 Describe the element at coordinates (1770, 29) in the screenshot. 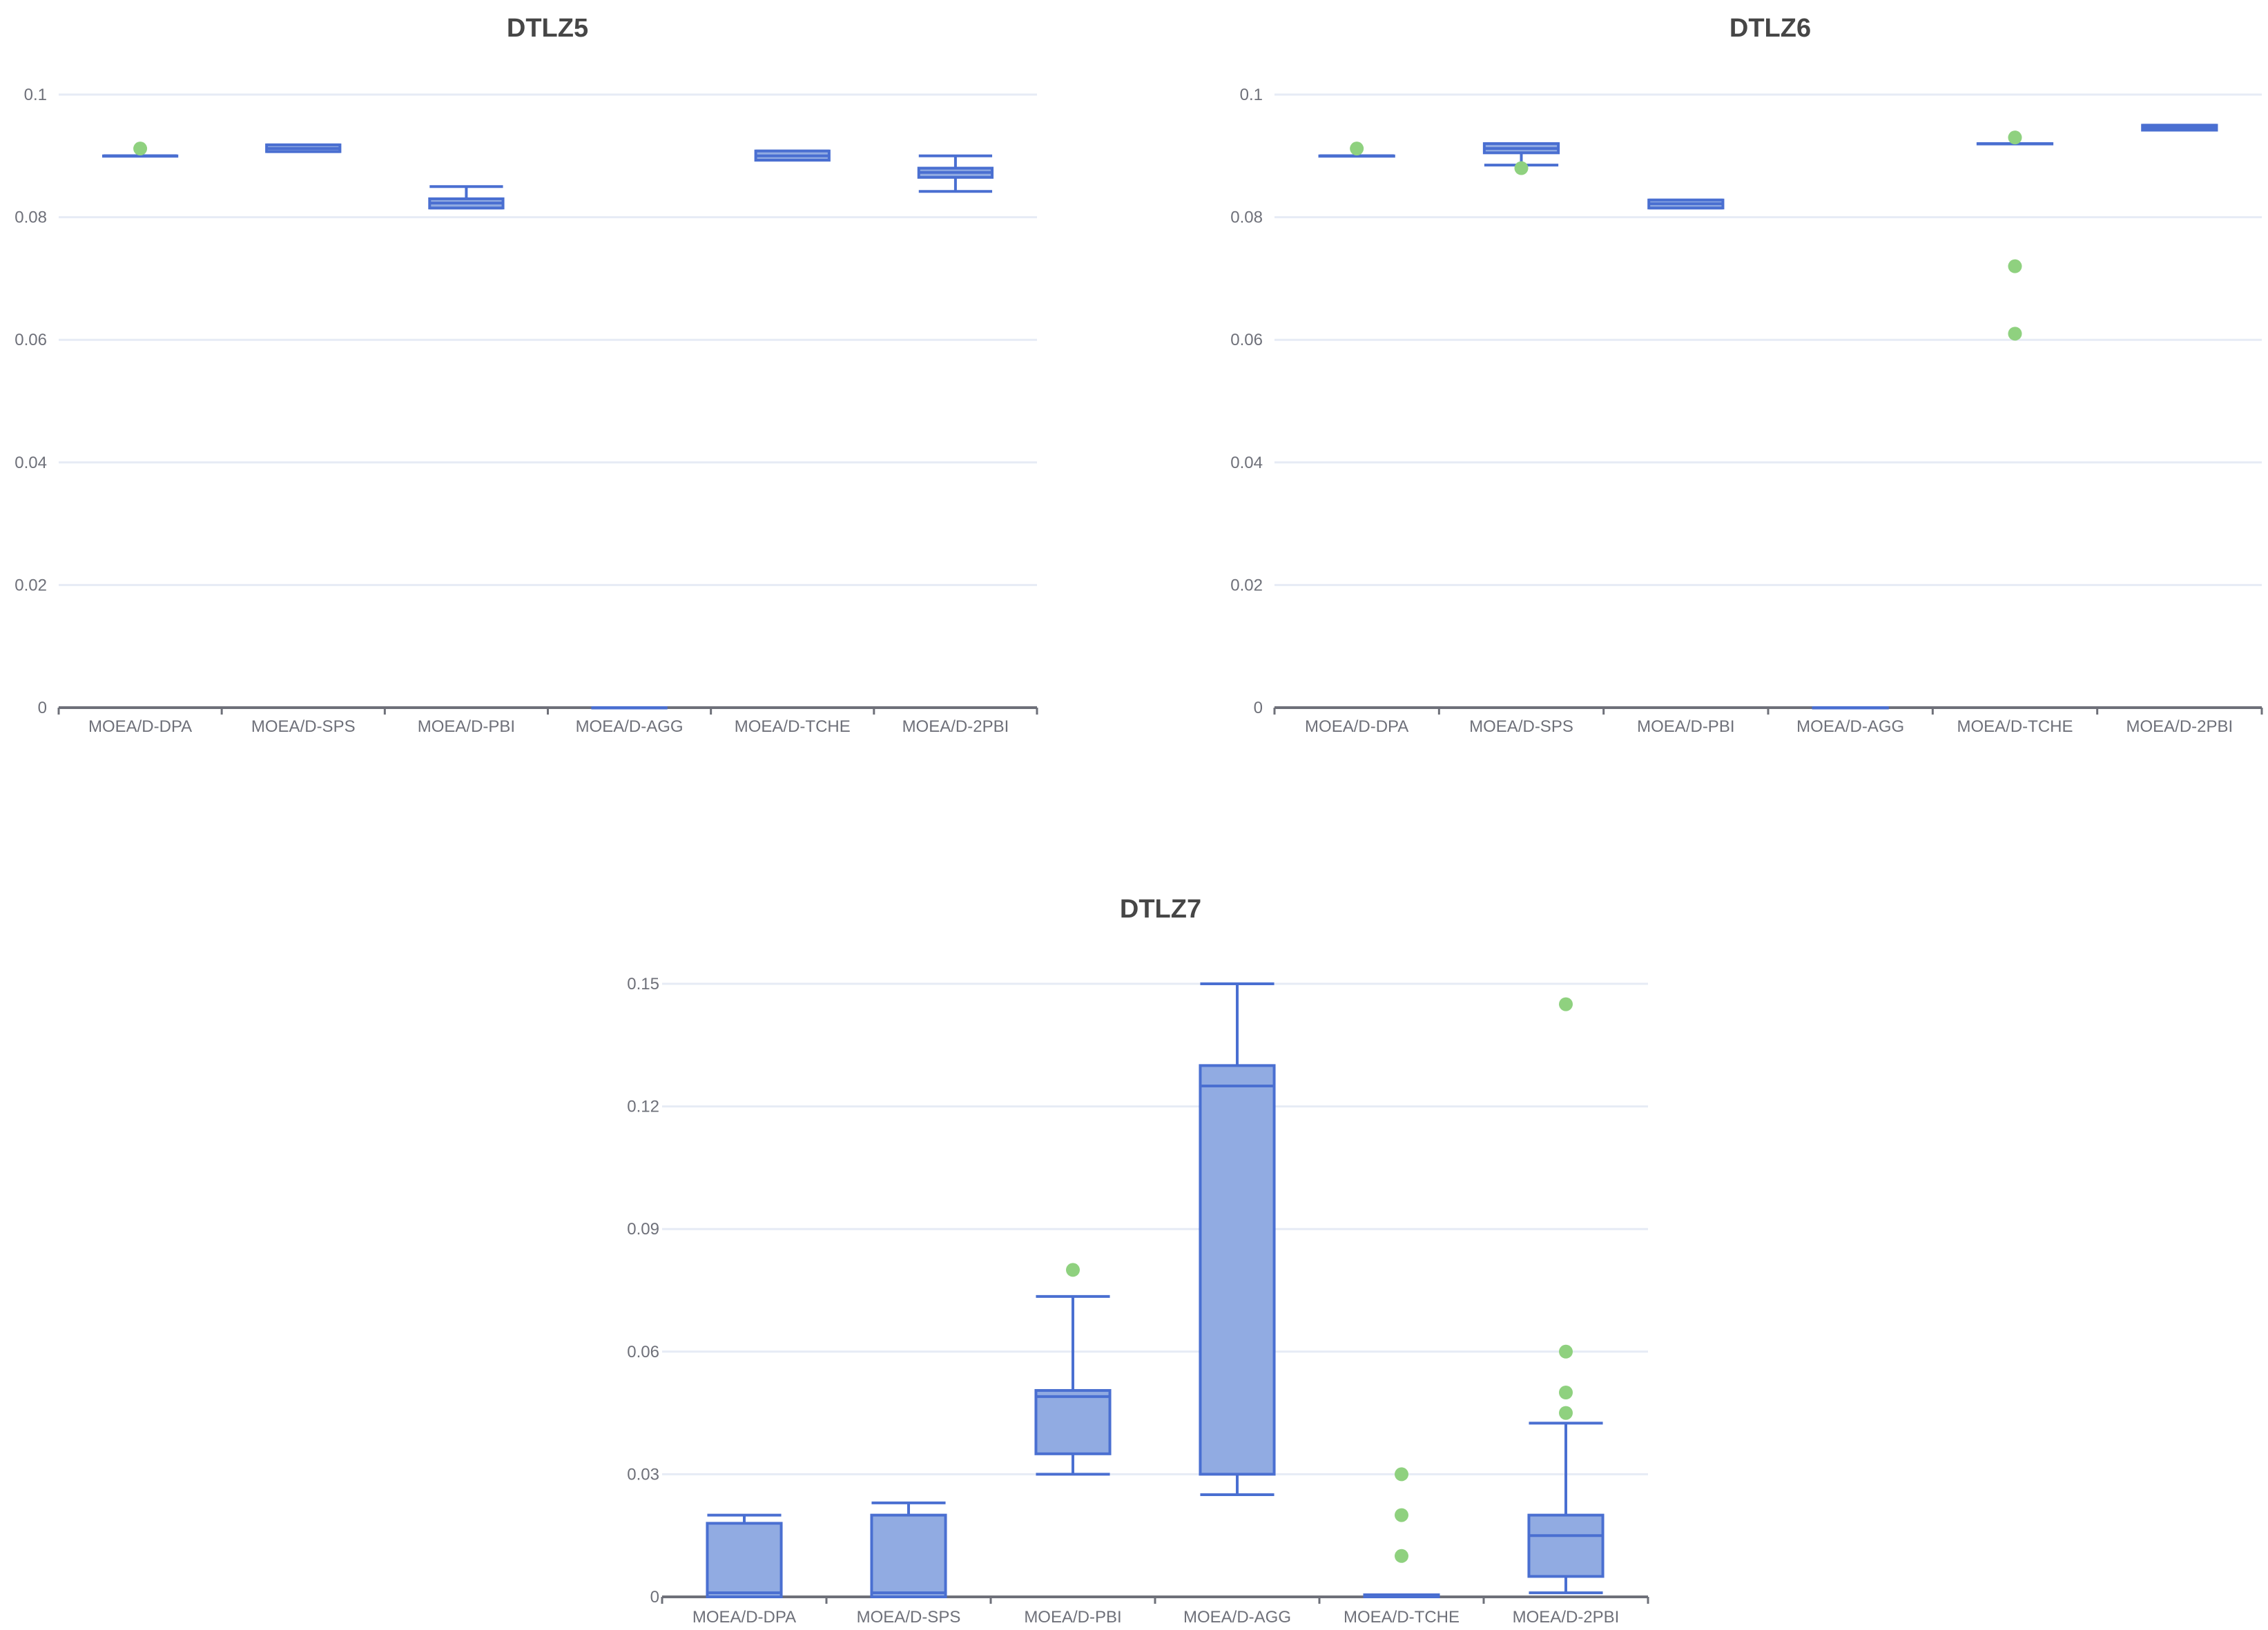

I see `chart-title: DTLZ6` at that location.